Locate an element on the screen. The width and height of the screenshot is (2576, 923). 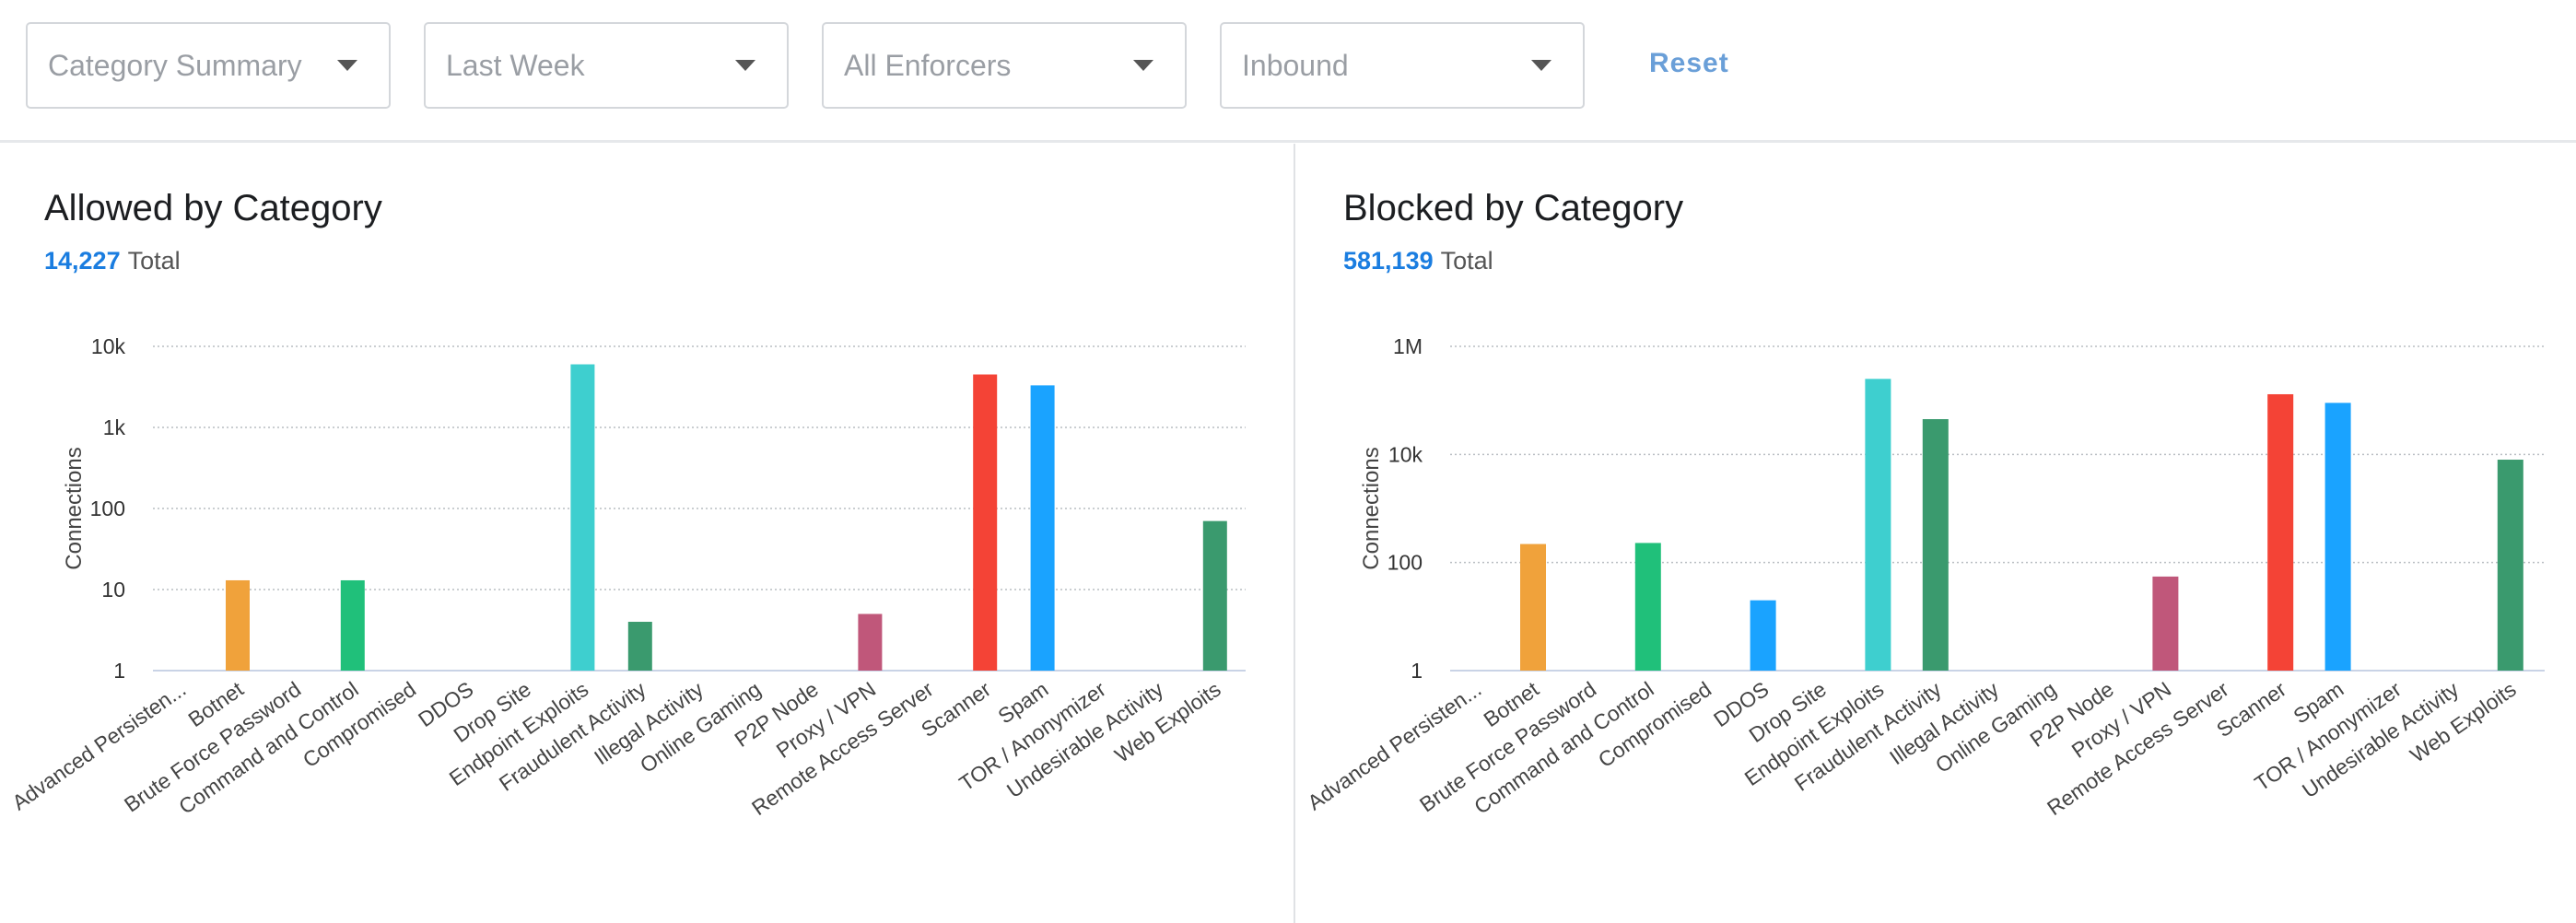
panel-total: 581,139 Total is located at coordinates (1418, 261).